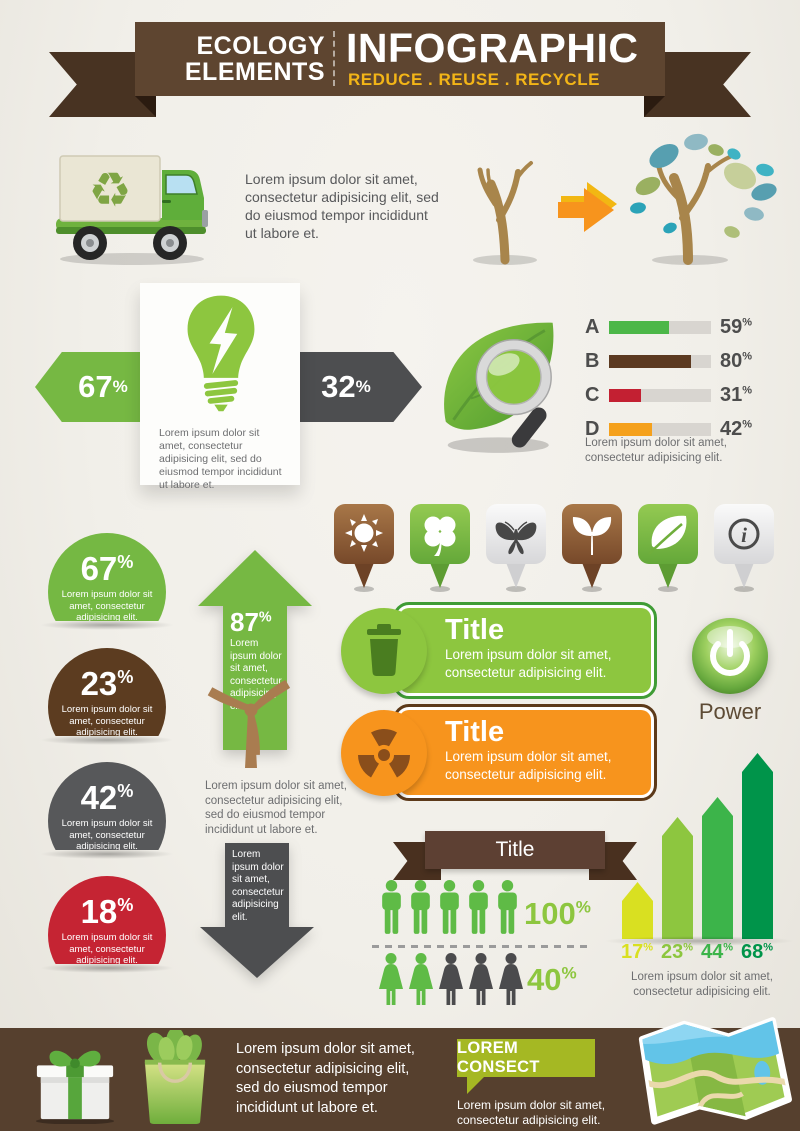  Describe the element at coordinates (526, 1058) in the screenshot. I see `footer-badge: LOREM CONSECT` at that location.